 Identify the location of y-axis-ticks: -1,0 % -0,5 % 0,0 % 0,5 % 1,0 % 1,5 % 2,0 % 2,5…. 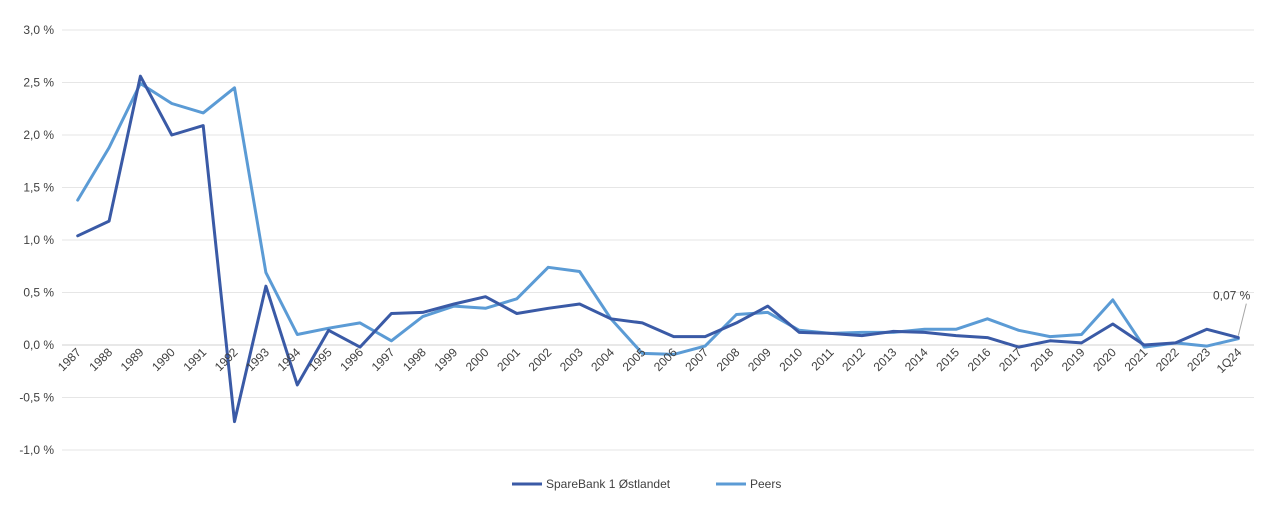
(36, 240).